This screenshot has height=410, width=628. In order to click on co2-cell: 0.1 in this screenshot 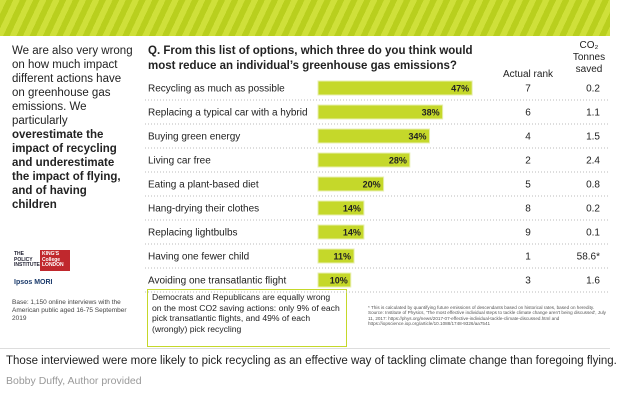, I will do `click(593, 233)`.